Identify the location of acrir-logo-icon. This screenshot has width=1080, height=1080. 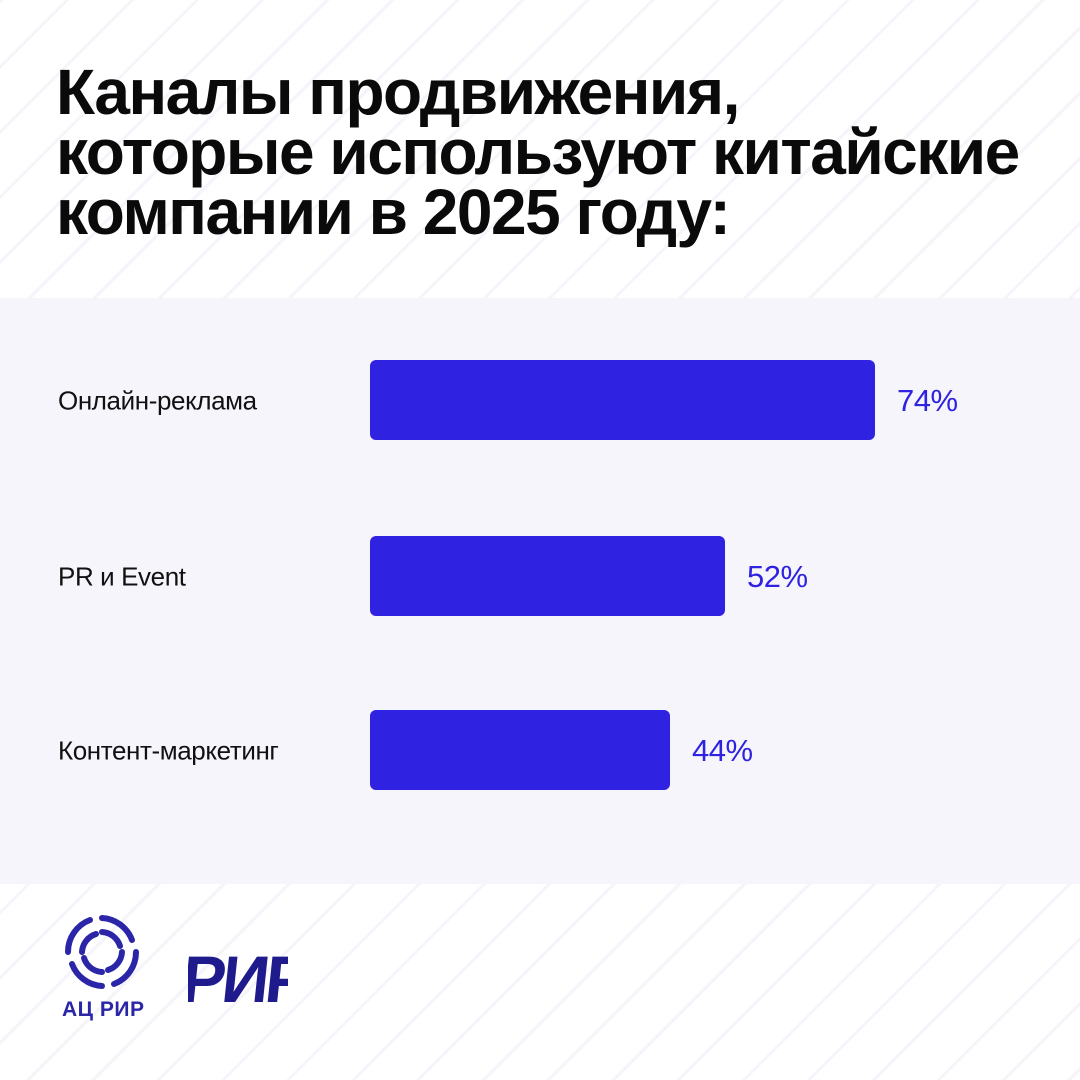
(102, 952).